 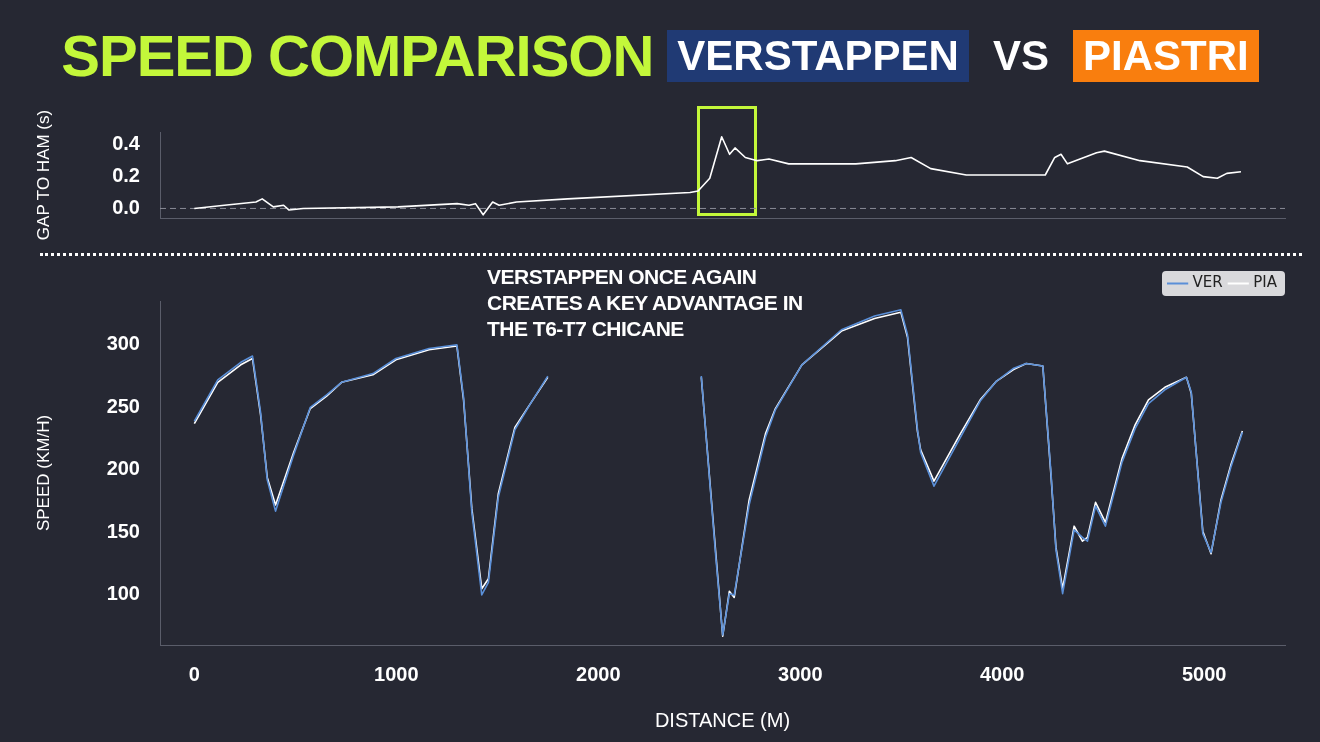 I want to click on y-axis-title: GAP TO HAM (s), so click(x=43, y=175).